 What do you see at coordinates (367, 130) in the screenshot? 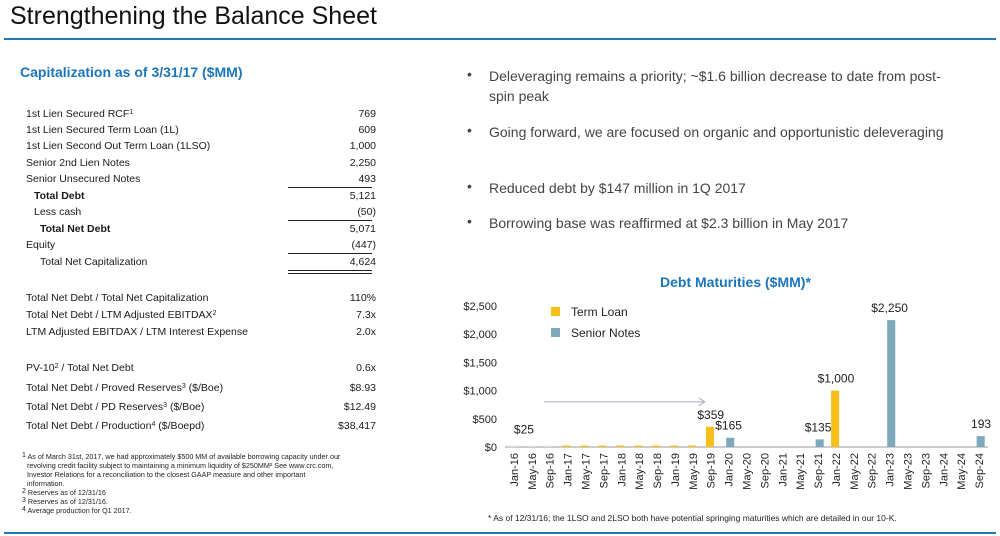
I see `cap-row-value: 609` at bounding box center [367, 130].